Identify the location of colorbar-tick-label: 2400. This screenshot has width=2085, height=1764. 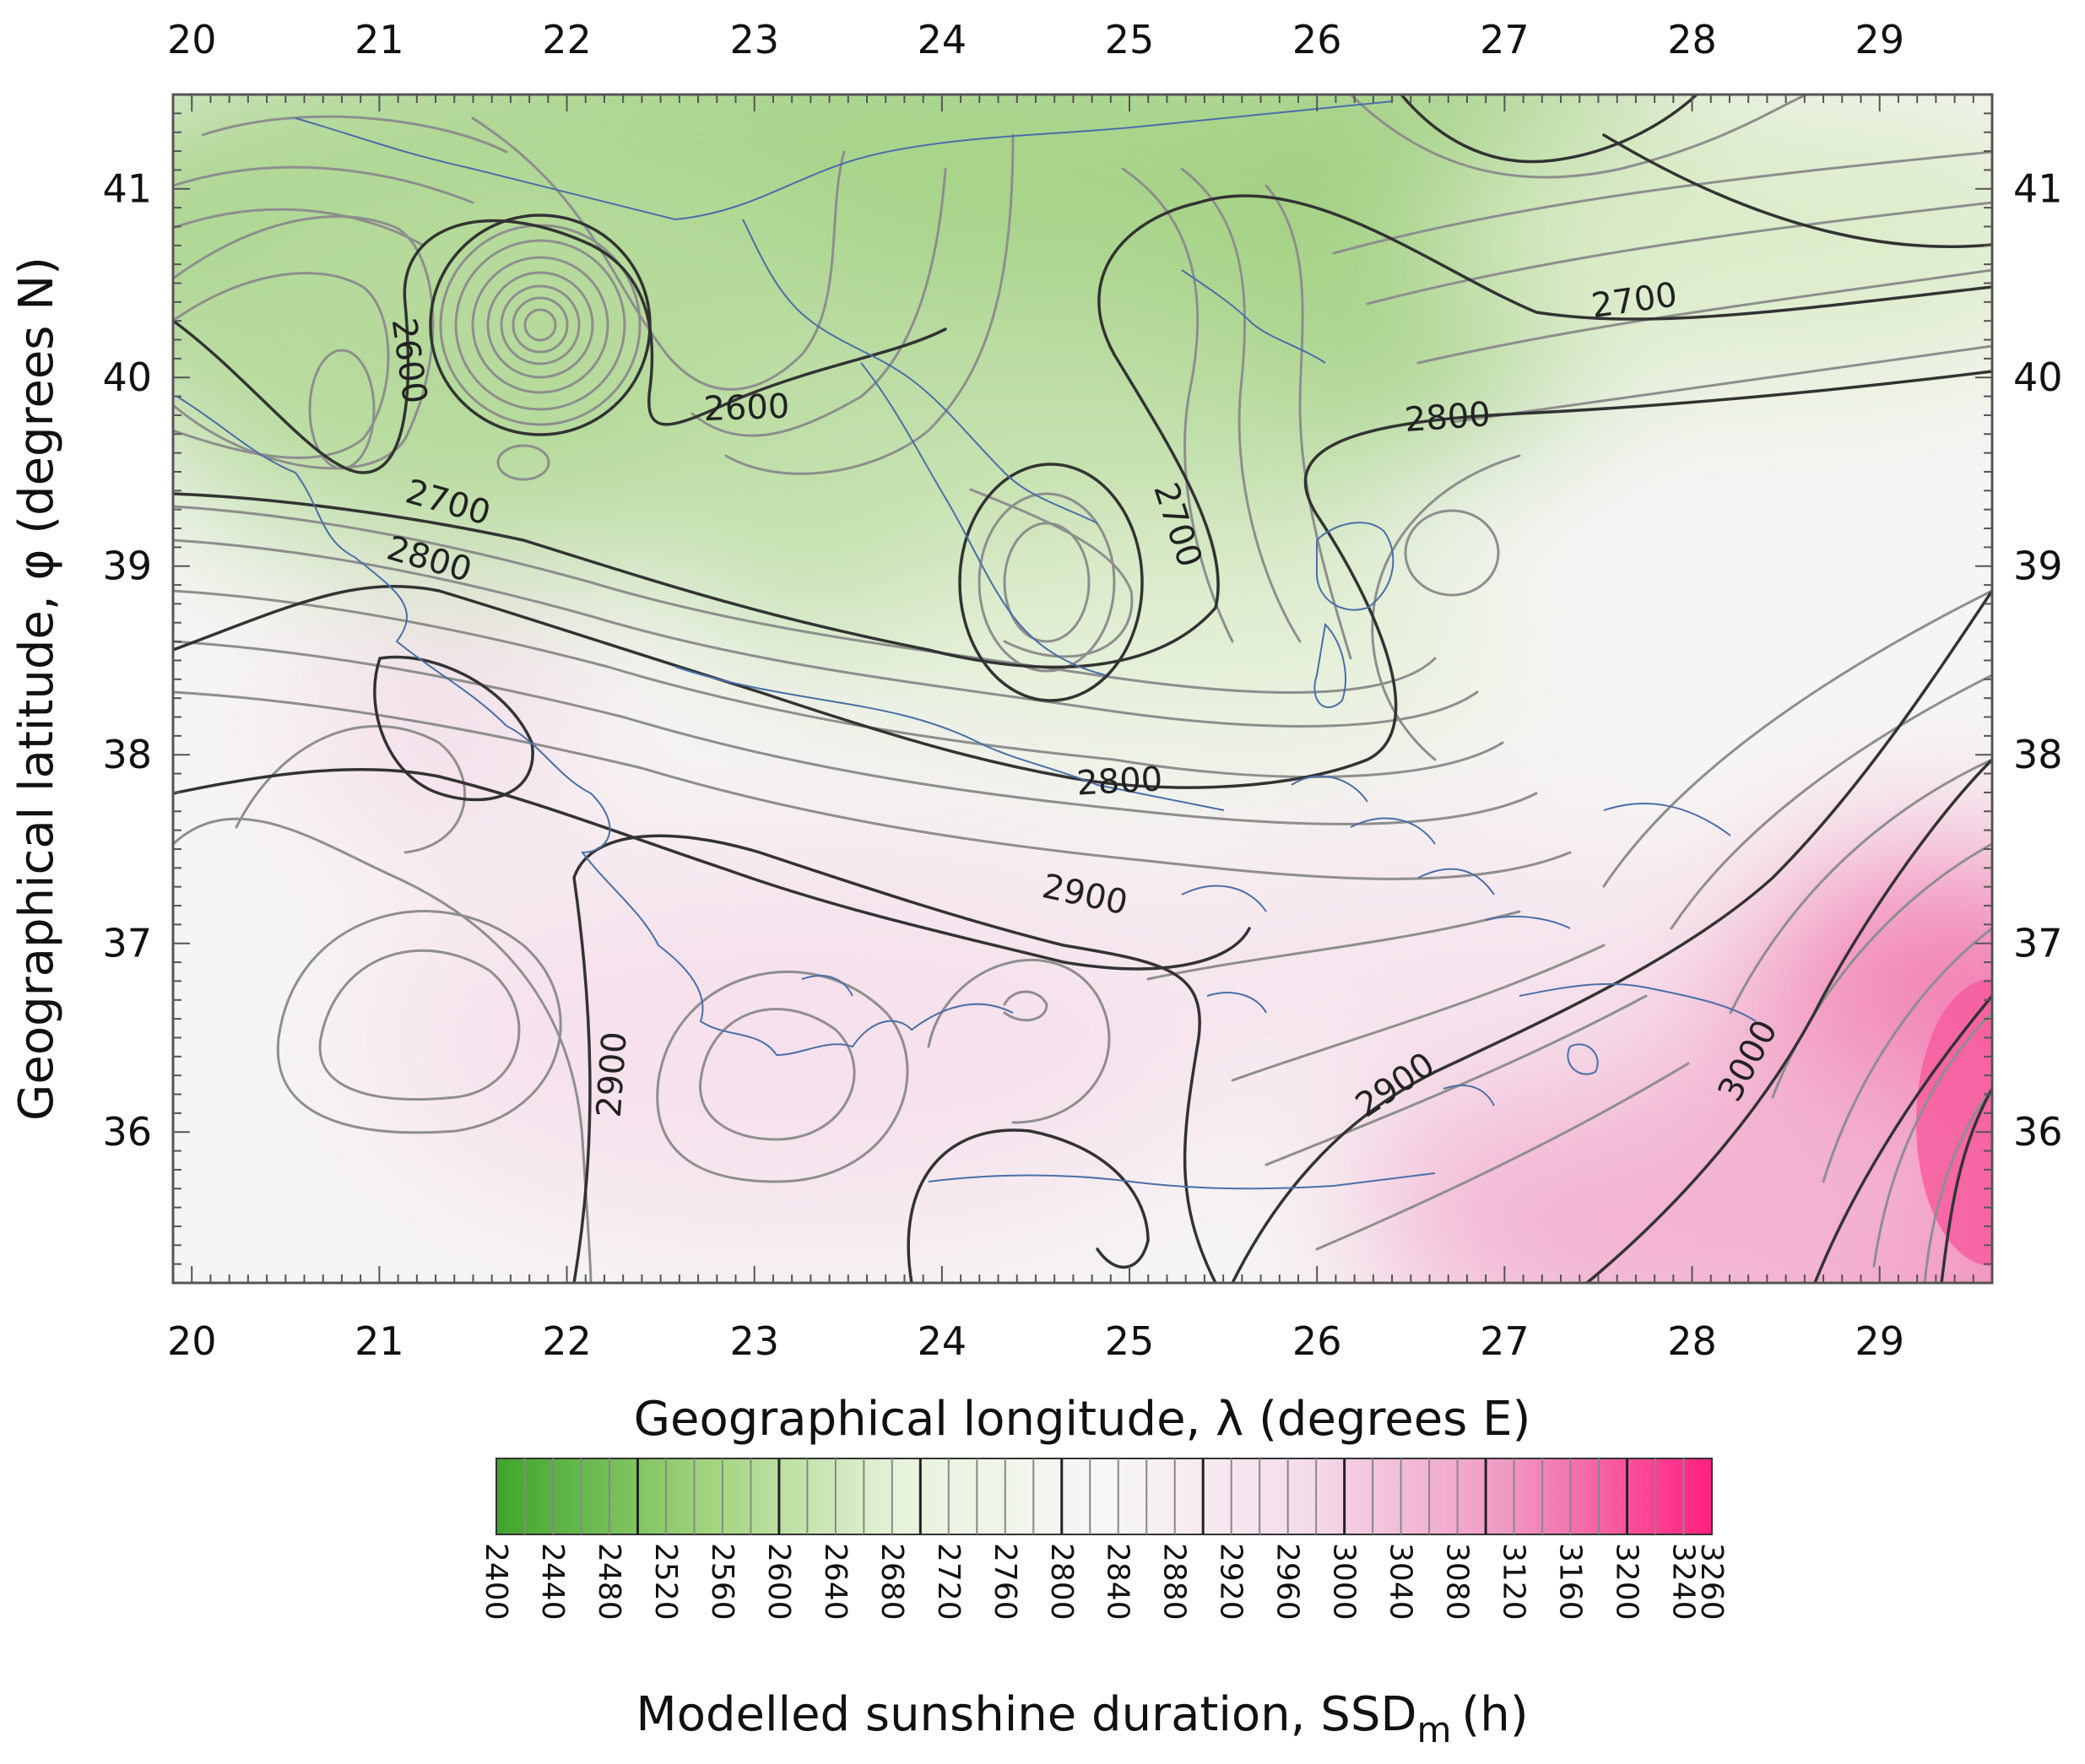
(496, 1582).